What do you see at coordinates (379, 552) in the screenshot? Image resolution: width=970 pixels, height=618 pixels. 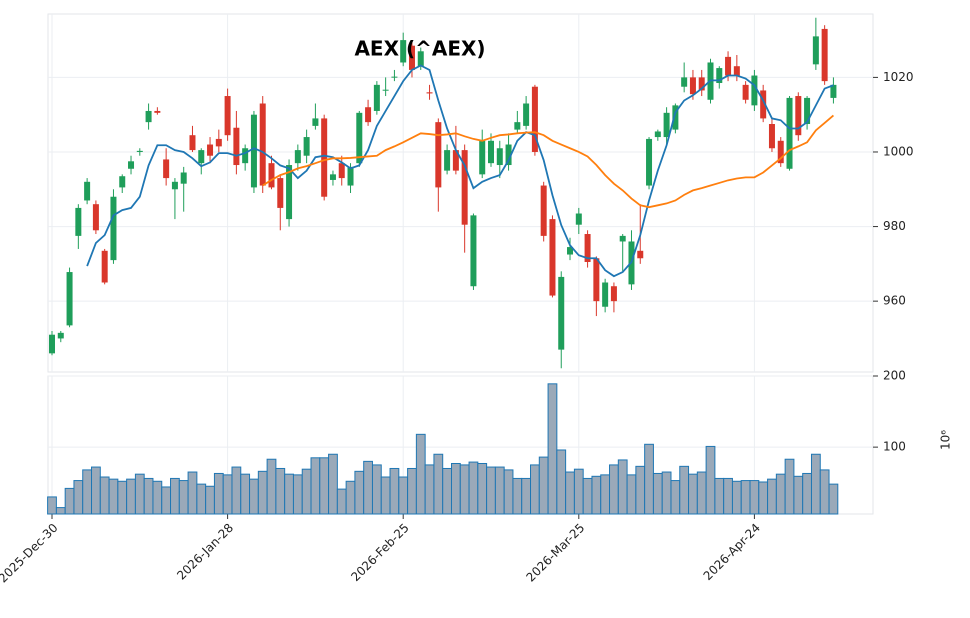 I see `x-tick-label: 2026-Feb-25` at bounding box center [379, 552].